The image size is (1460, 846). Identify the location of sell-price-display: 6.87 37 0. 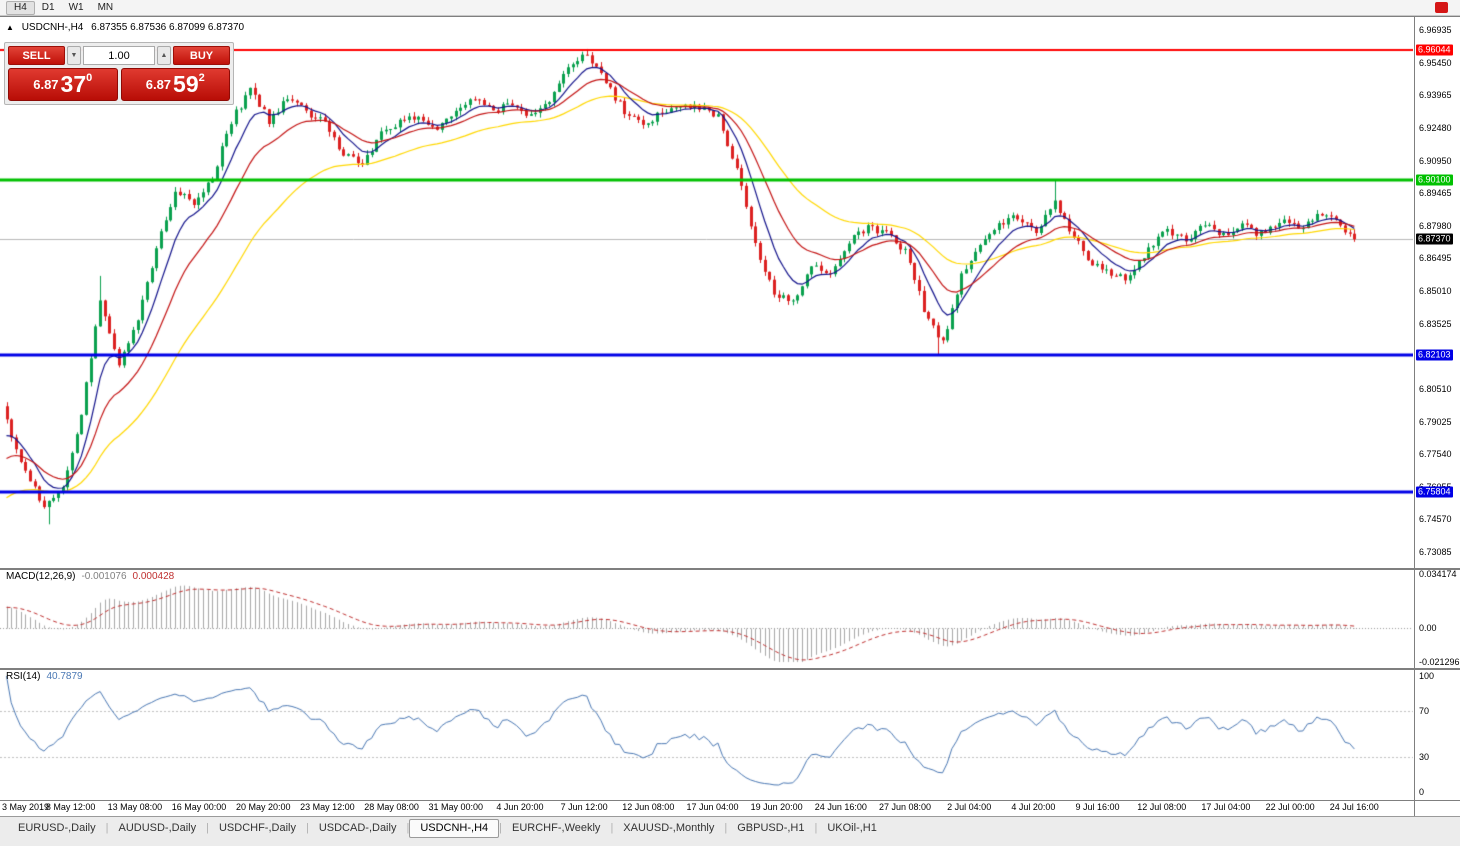
(63, 84).